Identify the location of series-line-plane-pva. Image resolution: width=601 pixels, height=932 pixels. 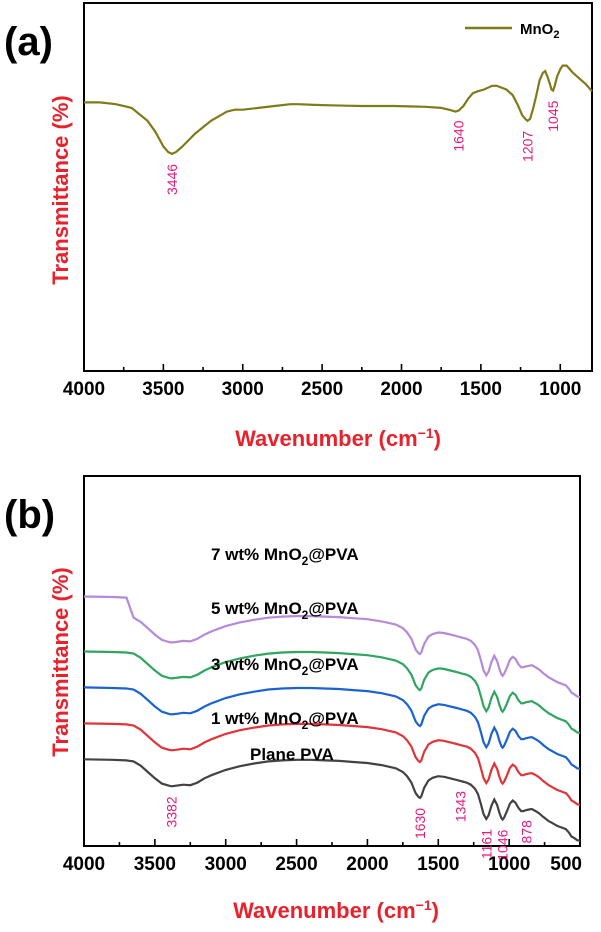
(332, 800).